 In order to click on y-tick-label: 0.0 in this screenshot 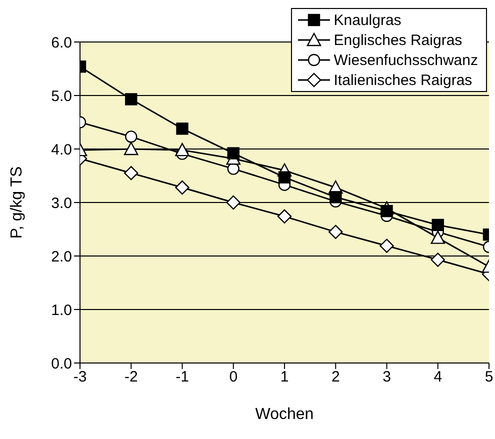, I will do `click(61, 363)`.